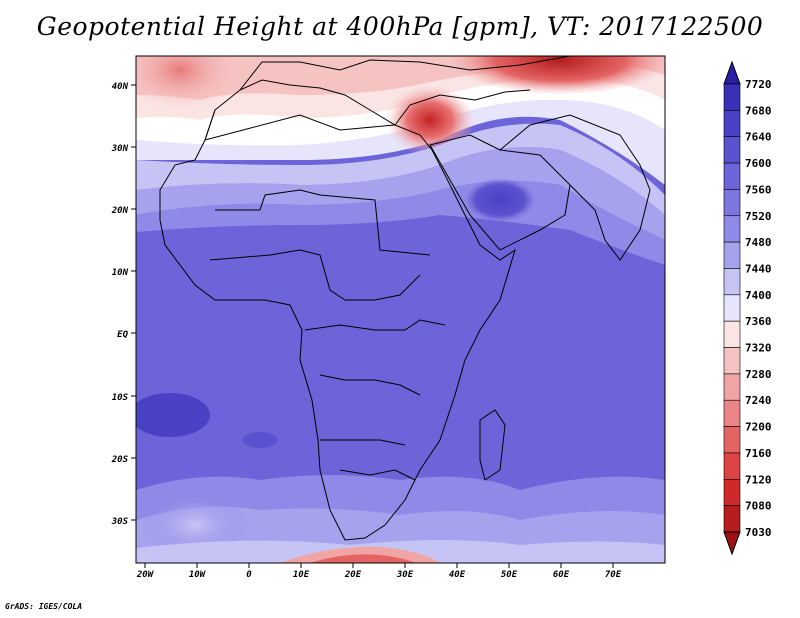 Image resolution: width=800 pixels, height=618 pixels. What do you see at coordinates (249, 575) in the screenshot?
I see `lon-label: 0` at bounding box center [249, 575].